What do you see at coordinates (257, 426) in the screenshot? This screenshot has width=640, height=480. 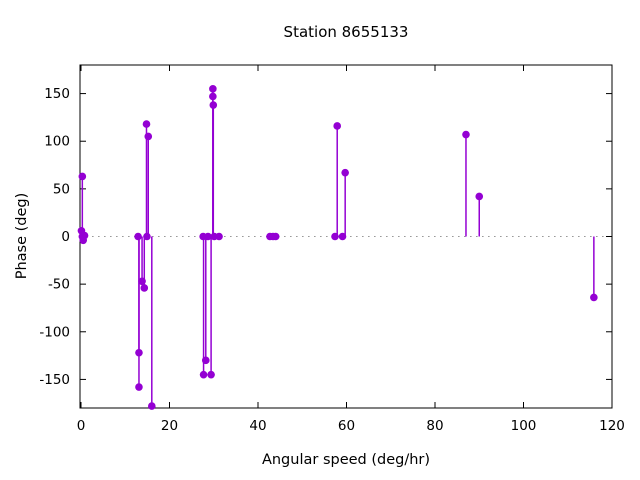 I see `x-tick-label: 40` at bounding box center [257, 426].